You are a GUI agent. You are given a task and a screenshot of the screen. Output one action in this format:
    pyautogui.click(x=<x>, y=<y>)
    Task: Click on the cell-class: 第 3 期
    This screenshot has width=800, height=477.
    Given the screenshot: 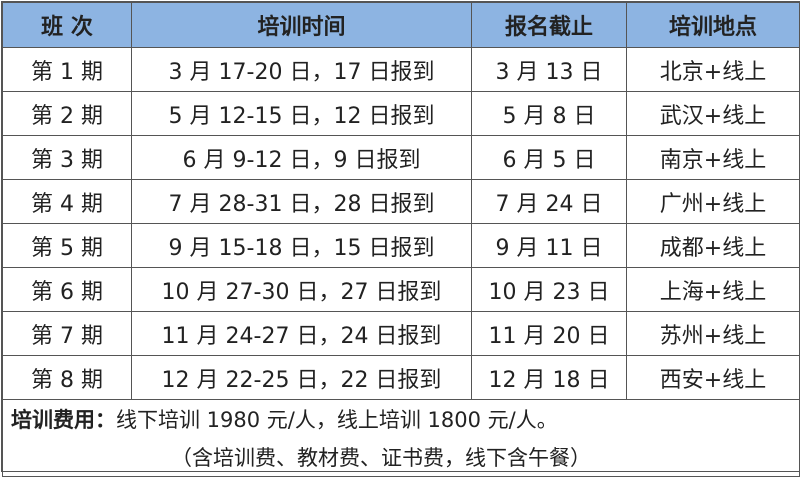 What is the action you would take?
    pyautogui.click(x=67, y=157)
    